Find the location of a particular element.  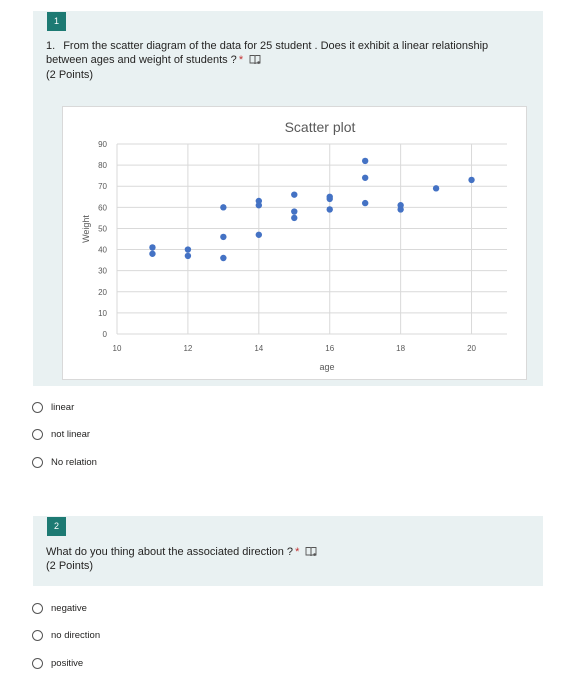

option-linear: linear is located at coordinates (53, 407).